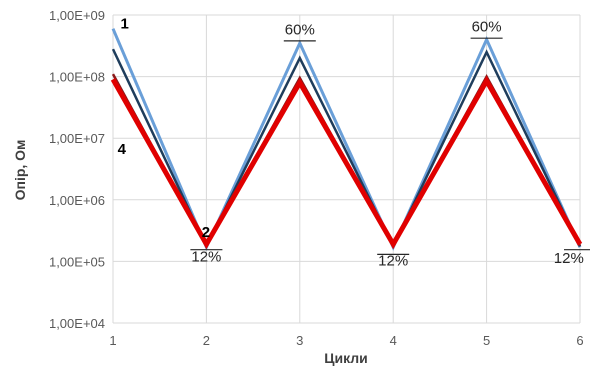  Describe the element at coordinates (77, 138) in the screenshot. I see `y-tick-label: 1,00E+07` at that location.